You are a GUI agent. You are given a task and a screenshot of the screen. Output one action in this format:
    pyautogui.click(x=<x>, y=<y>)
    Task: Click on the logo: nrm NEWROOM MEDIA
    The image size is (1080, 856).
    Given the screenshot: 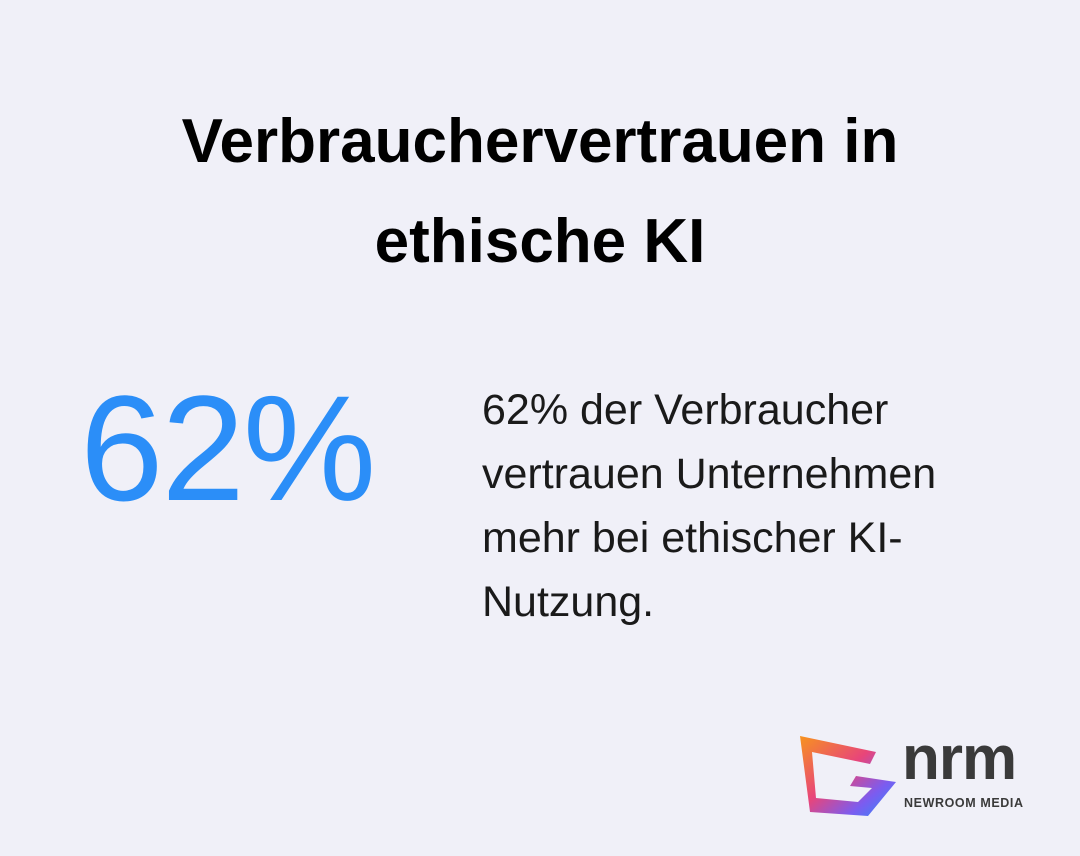 What is the action you would take?
    pyautogui.click(x=928, y=775)
    